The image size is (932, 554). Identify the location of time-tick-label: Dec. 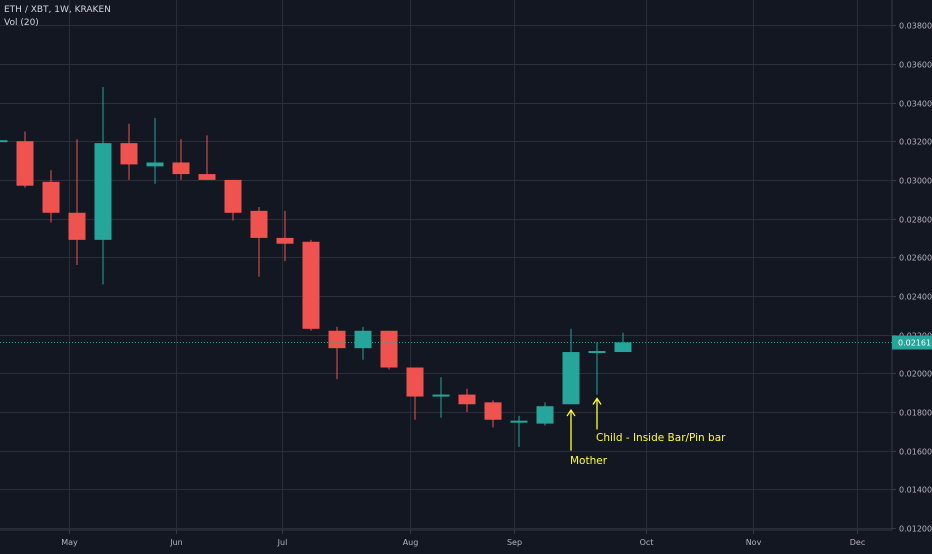
(857, 542).